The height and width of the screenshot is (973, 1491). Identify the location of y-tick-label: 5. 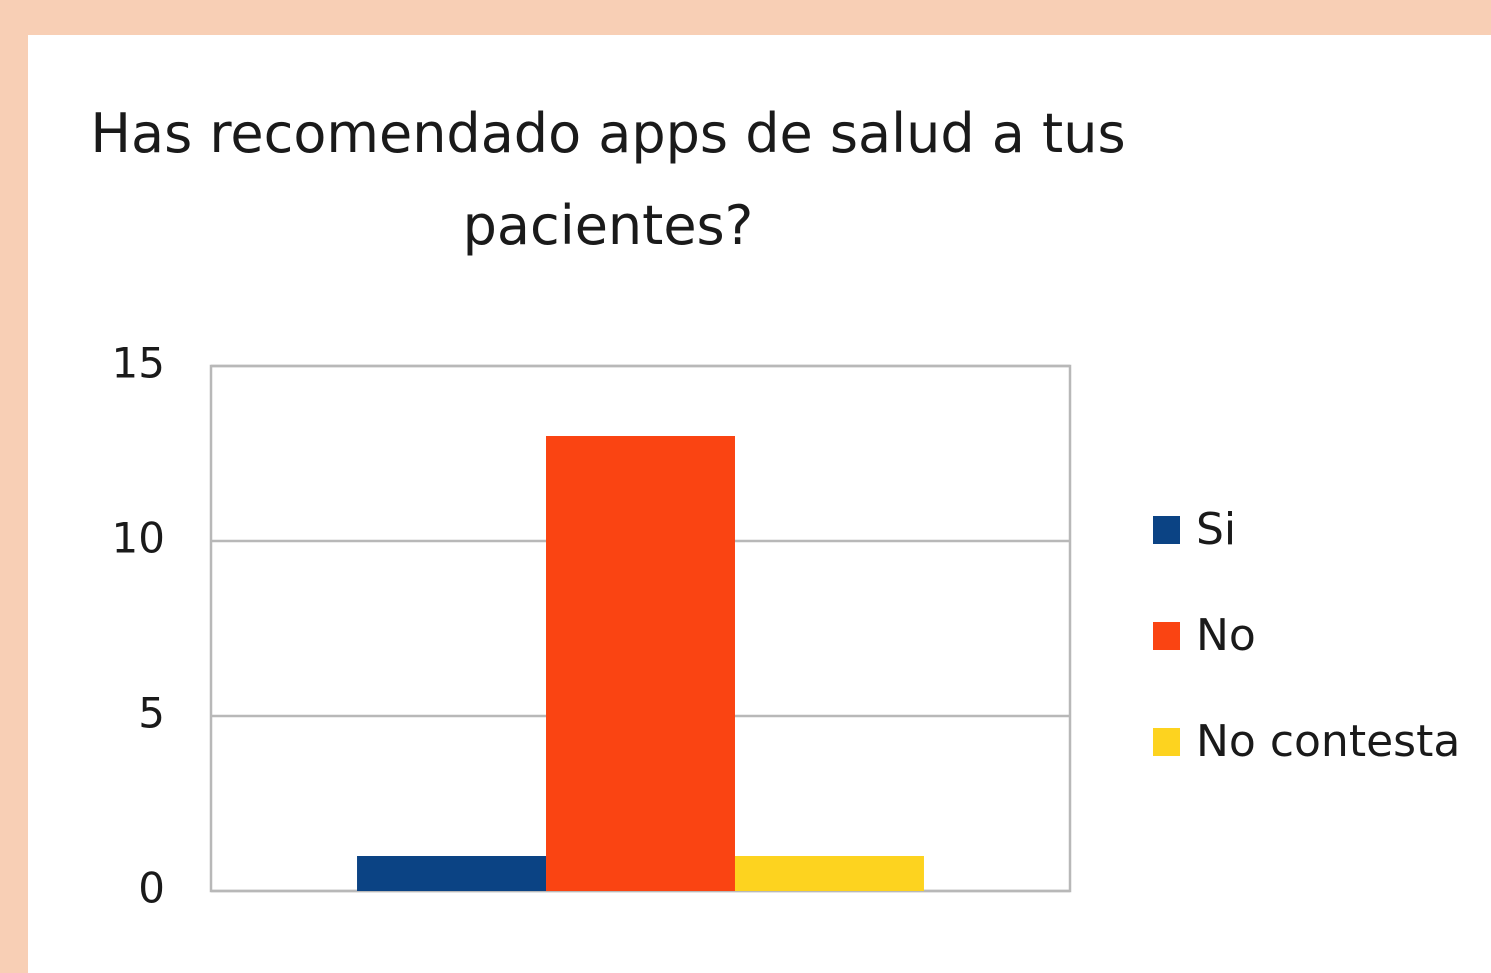
(151, 713).